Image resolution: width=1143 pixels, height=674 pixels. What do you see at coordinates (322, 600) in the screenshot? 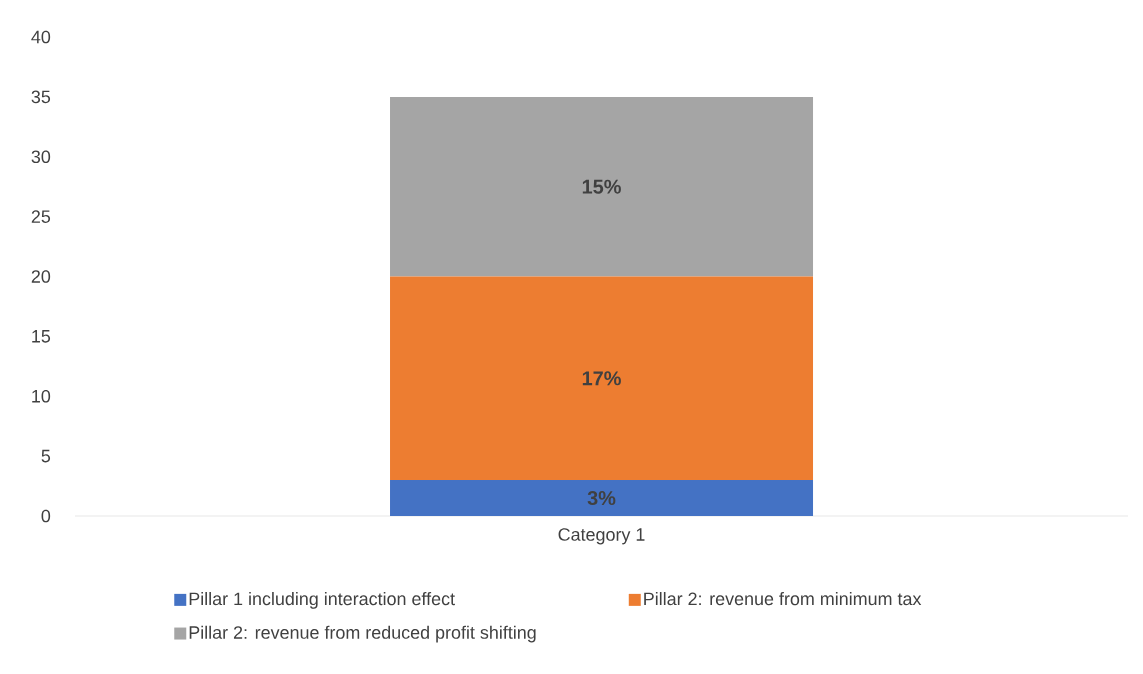
I see `legend-label: Pillar 1 including interaction effect` at bounding box center [322, 600].